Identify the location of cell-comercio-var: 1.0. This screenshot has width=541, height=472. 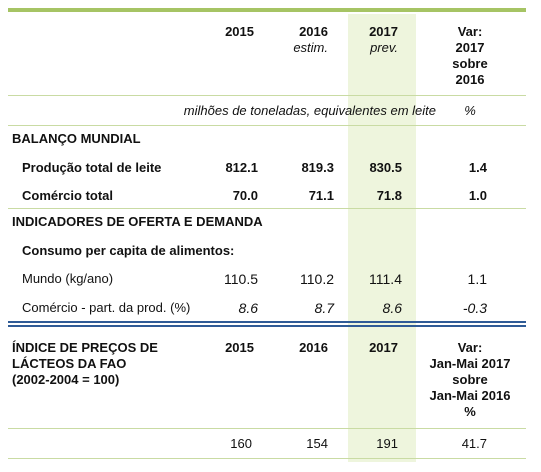
(477, 195).